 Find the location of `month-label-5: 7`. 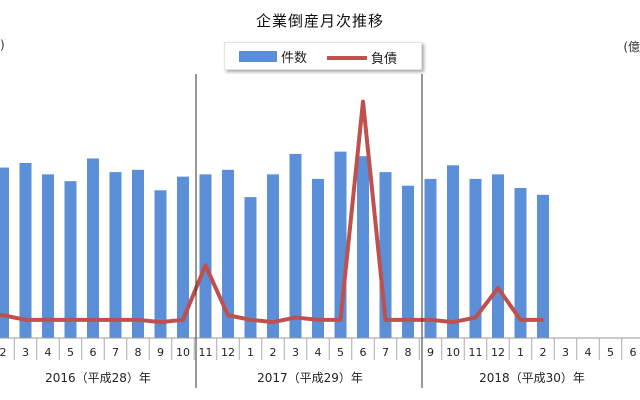

month-label-5: 7 is located at coordinates (115, 352).